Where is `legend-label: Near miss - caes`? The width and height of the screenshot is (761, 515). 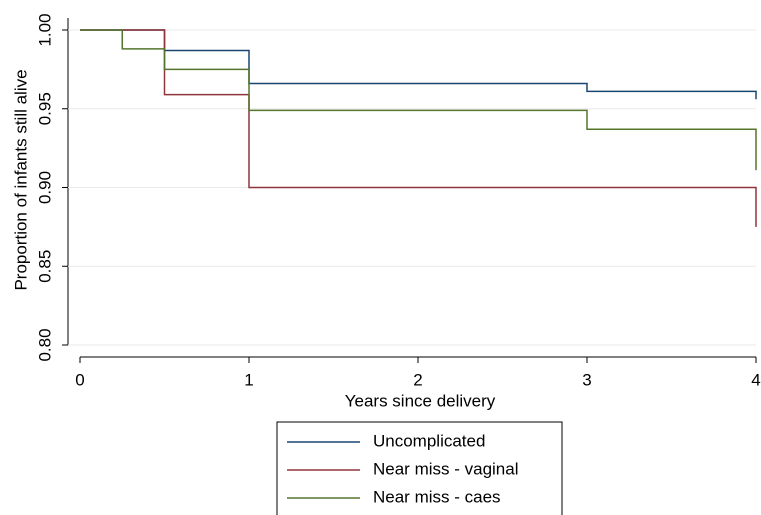
legend-label: Near miss - caes is located at coordinates (437, 496).